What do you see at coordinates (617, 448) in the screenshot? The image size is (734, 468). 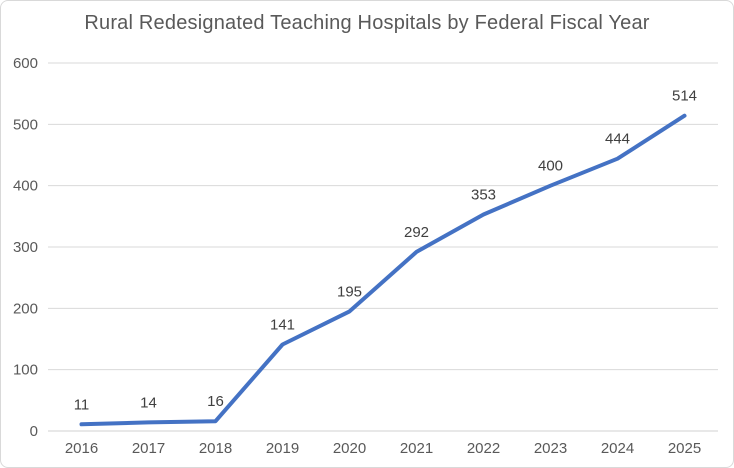 I see `x-axis-tick-label: 2024` at bounding box center [617, 448].